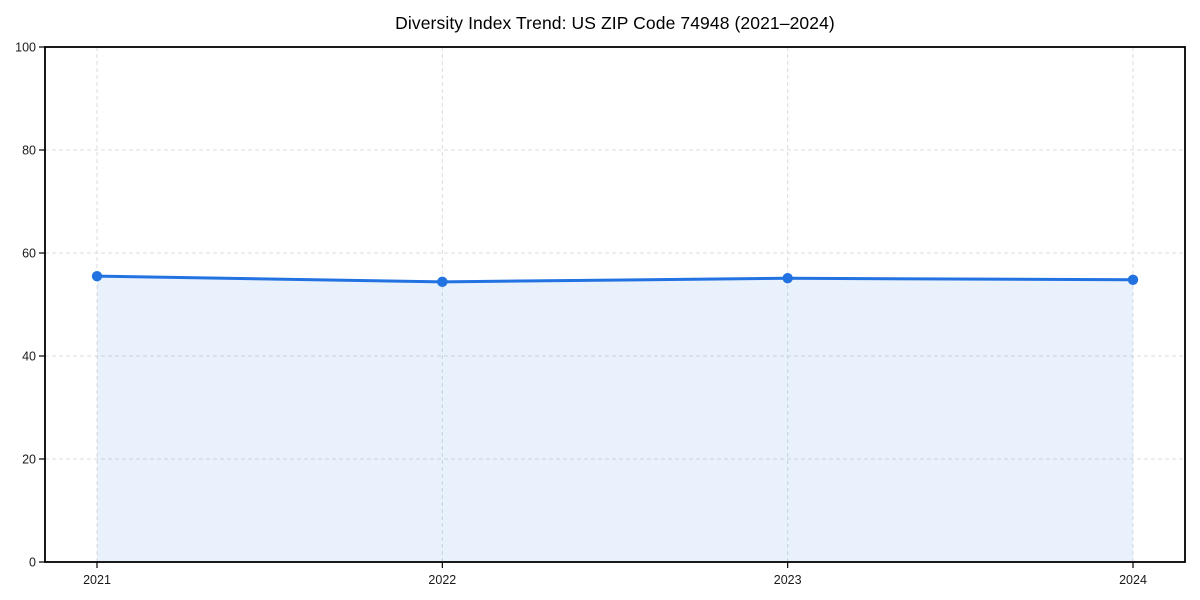 Image resolution: width=1200 pixels, height=600 pixels. I want to click on data-point-2024, so click(1133, 279).